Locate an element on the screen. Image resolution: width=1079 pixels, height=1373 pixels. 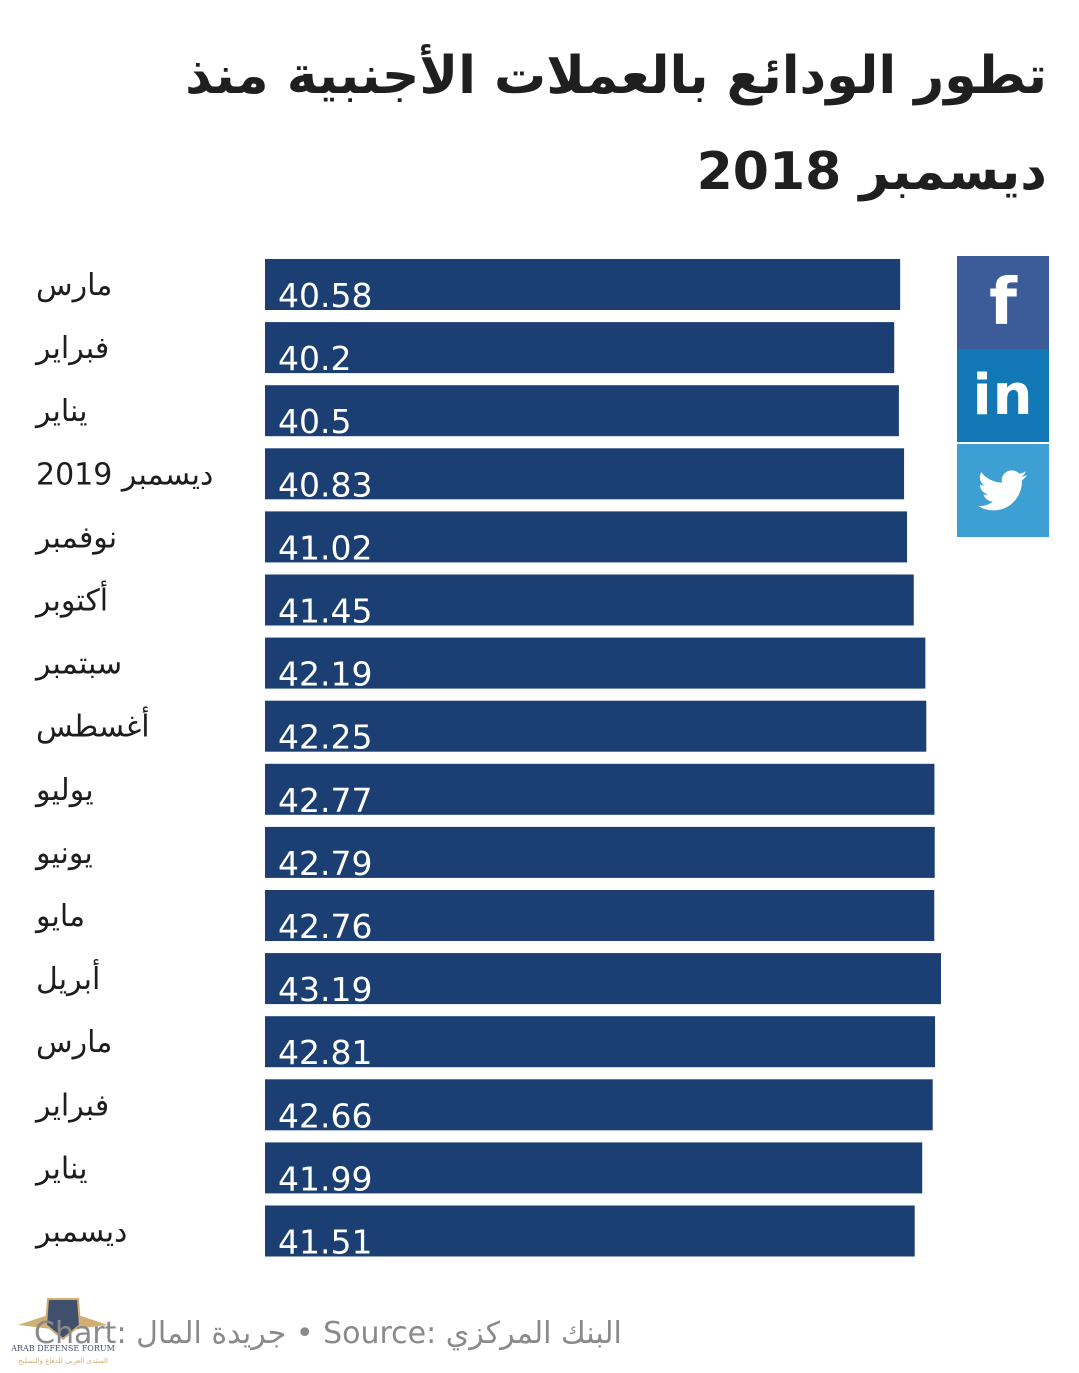
twitter-icon is located at coordinates (1003, 489).